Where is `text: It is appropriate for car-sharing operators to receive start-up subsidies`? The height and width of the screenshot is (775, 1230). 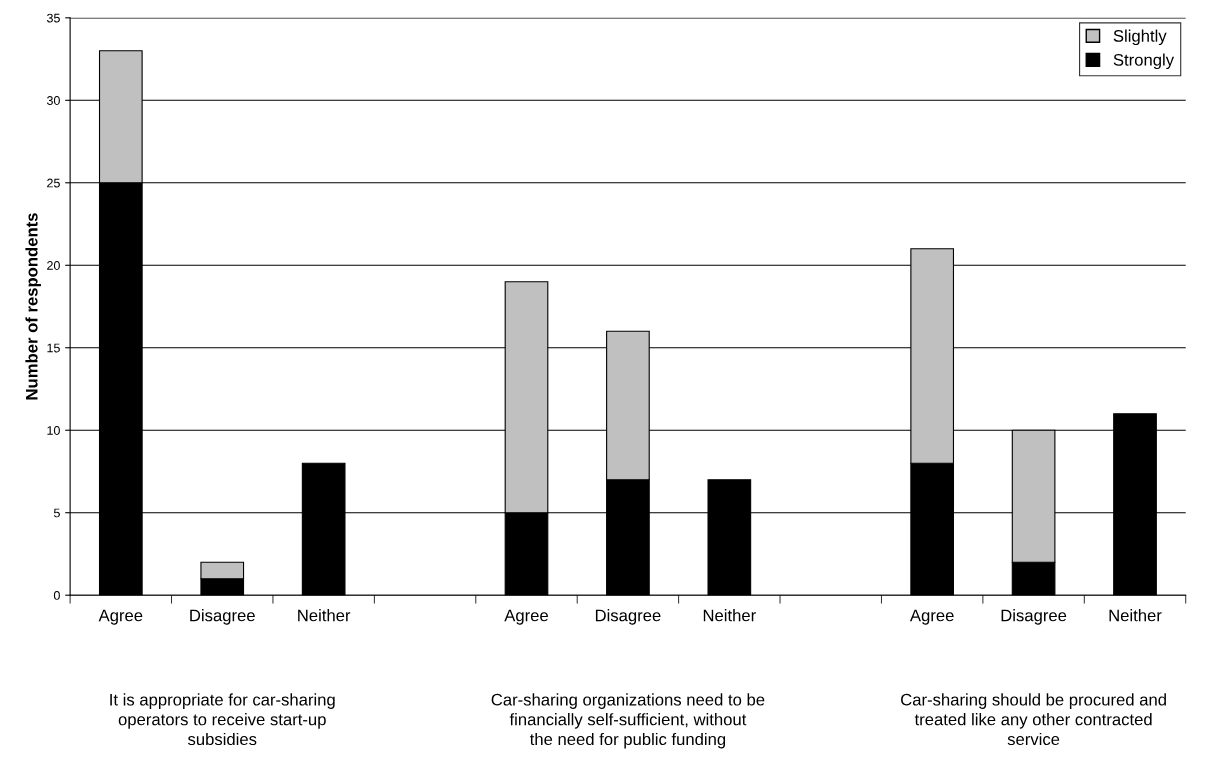 text: It is appropriate for car-sharing operators to receive start-up subsidies is located at coordinates (222, 719).